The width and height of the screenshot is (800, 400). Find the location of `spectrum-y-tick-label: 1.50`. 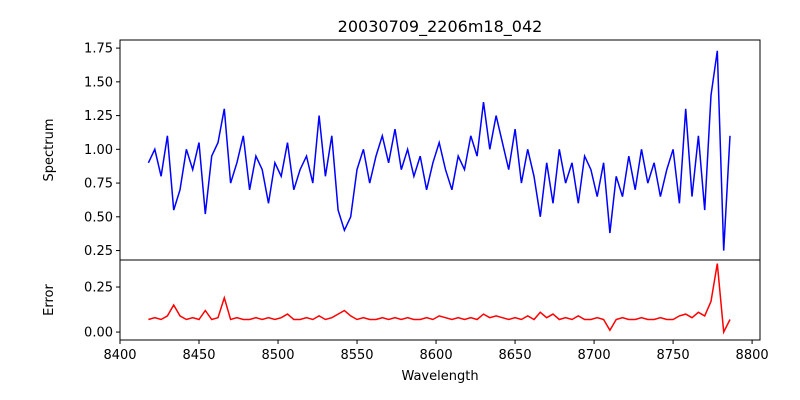

spectrum-y-tick-label: 1.50 is located at coordinates (98, 82).